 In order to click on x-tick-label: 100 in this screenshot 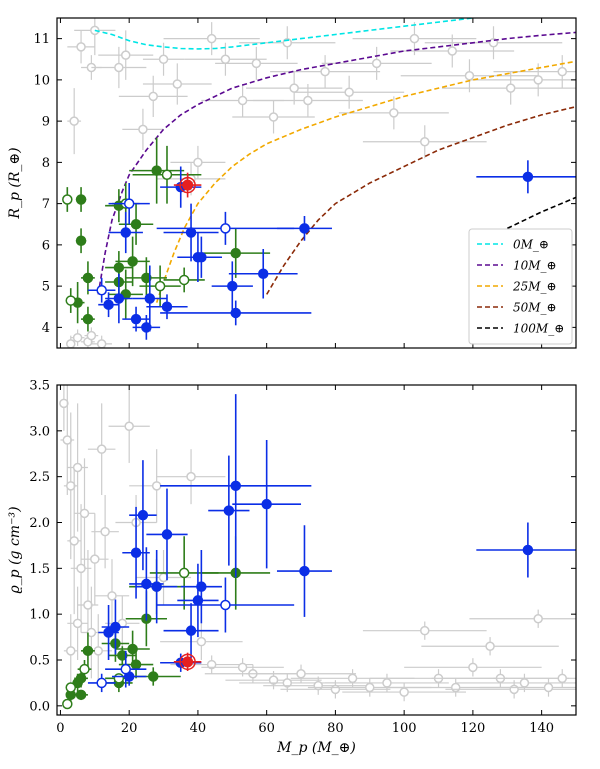, I will do `click(404, 728)`.